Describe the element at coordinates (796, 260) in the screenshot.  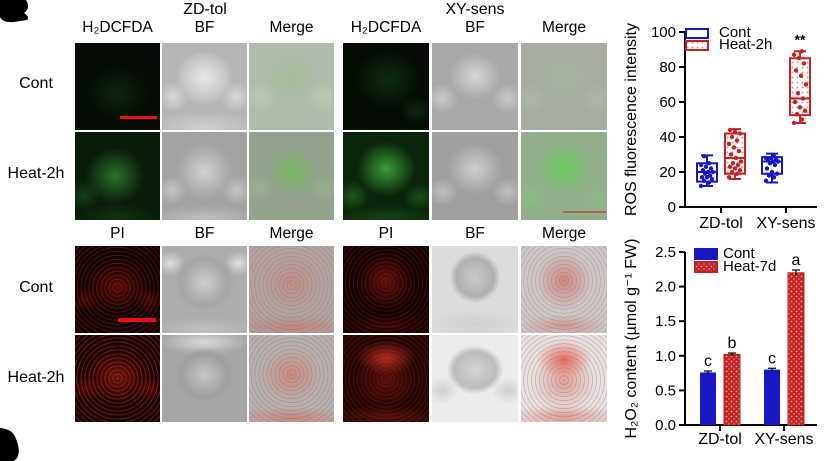
I see `svg-text: a` at that location.